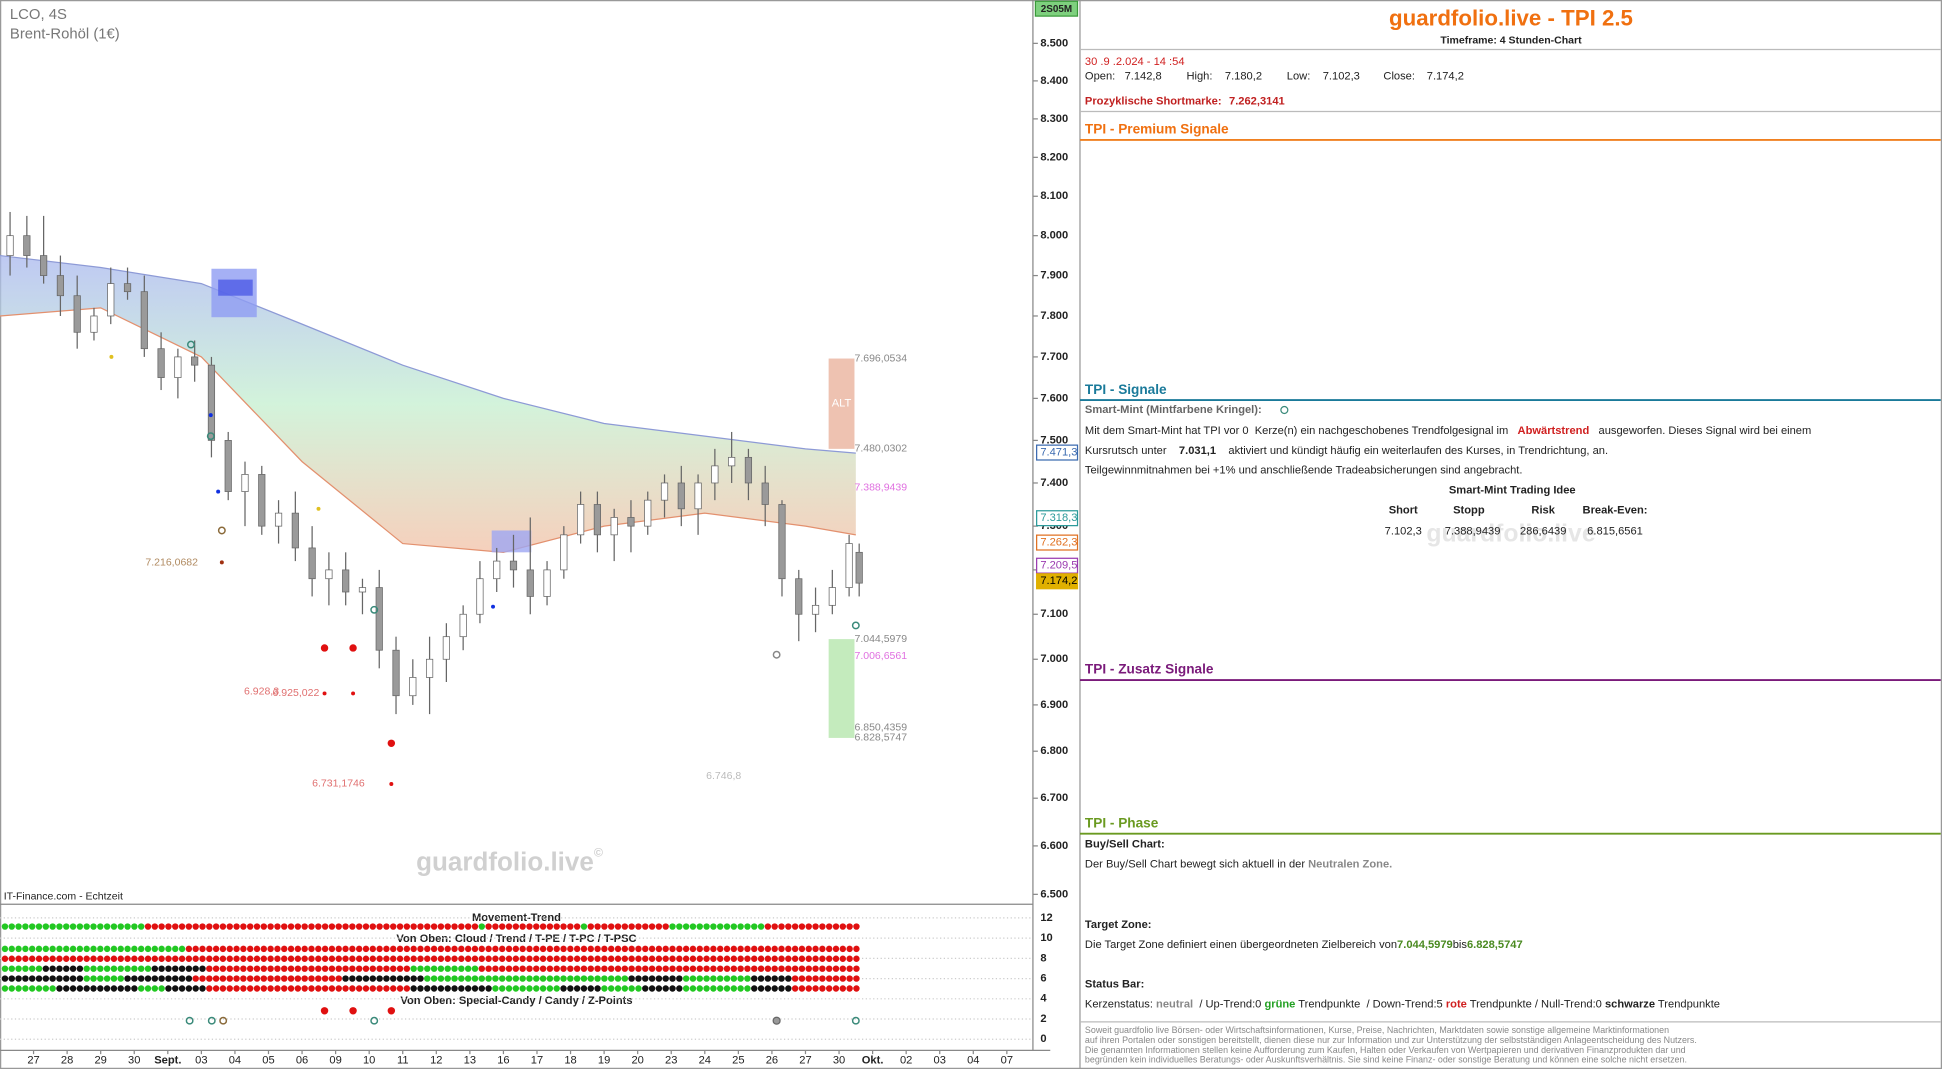 This screenshot has width=1942, height=1069. I want to click on x-tick-label: 05, so click(268, 1060).